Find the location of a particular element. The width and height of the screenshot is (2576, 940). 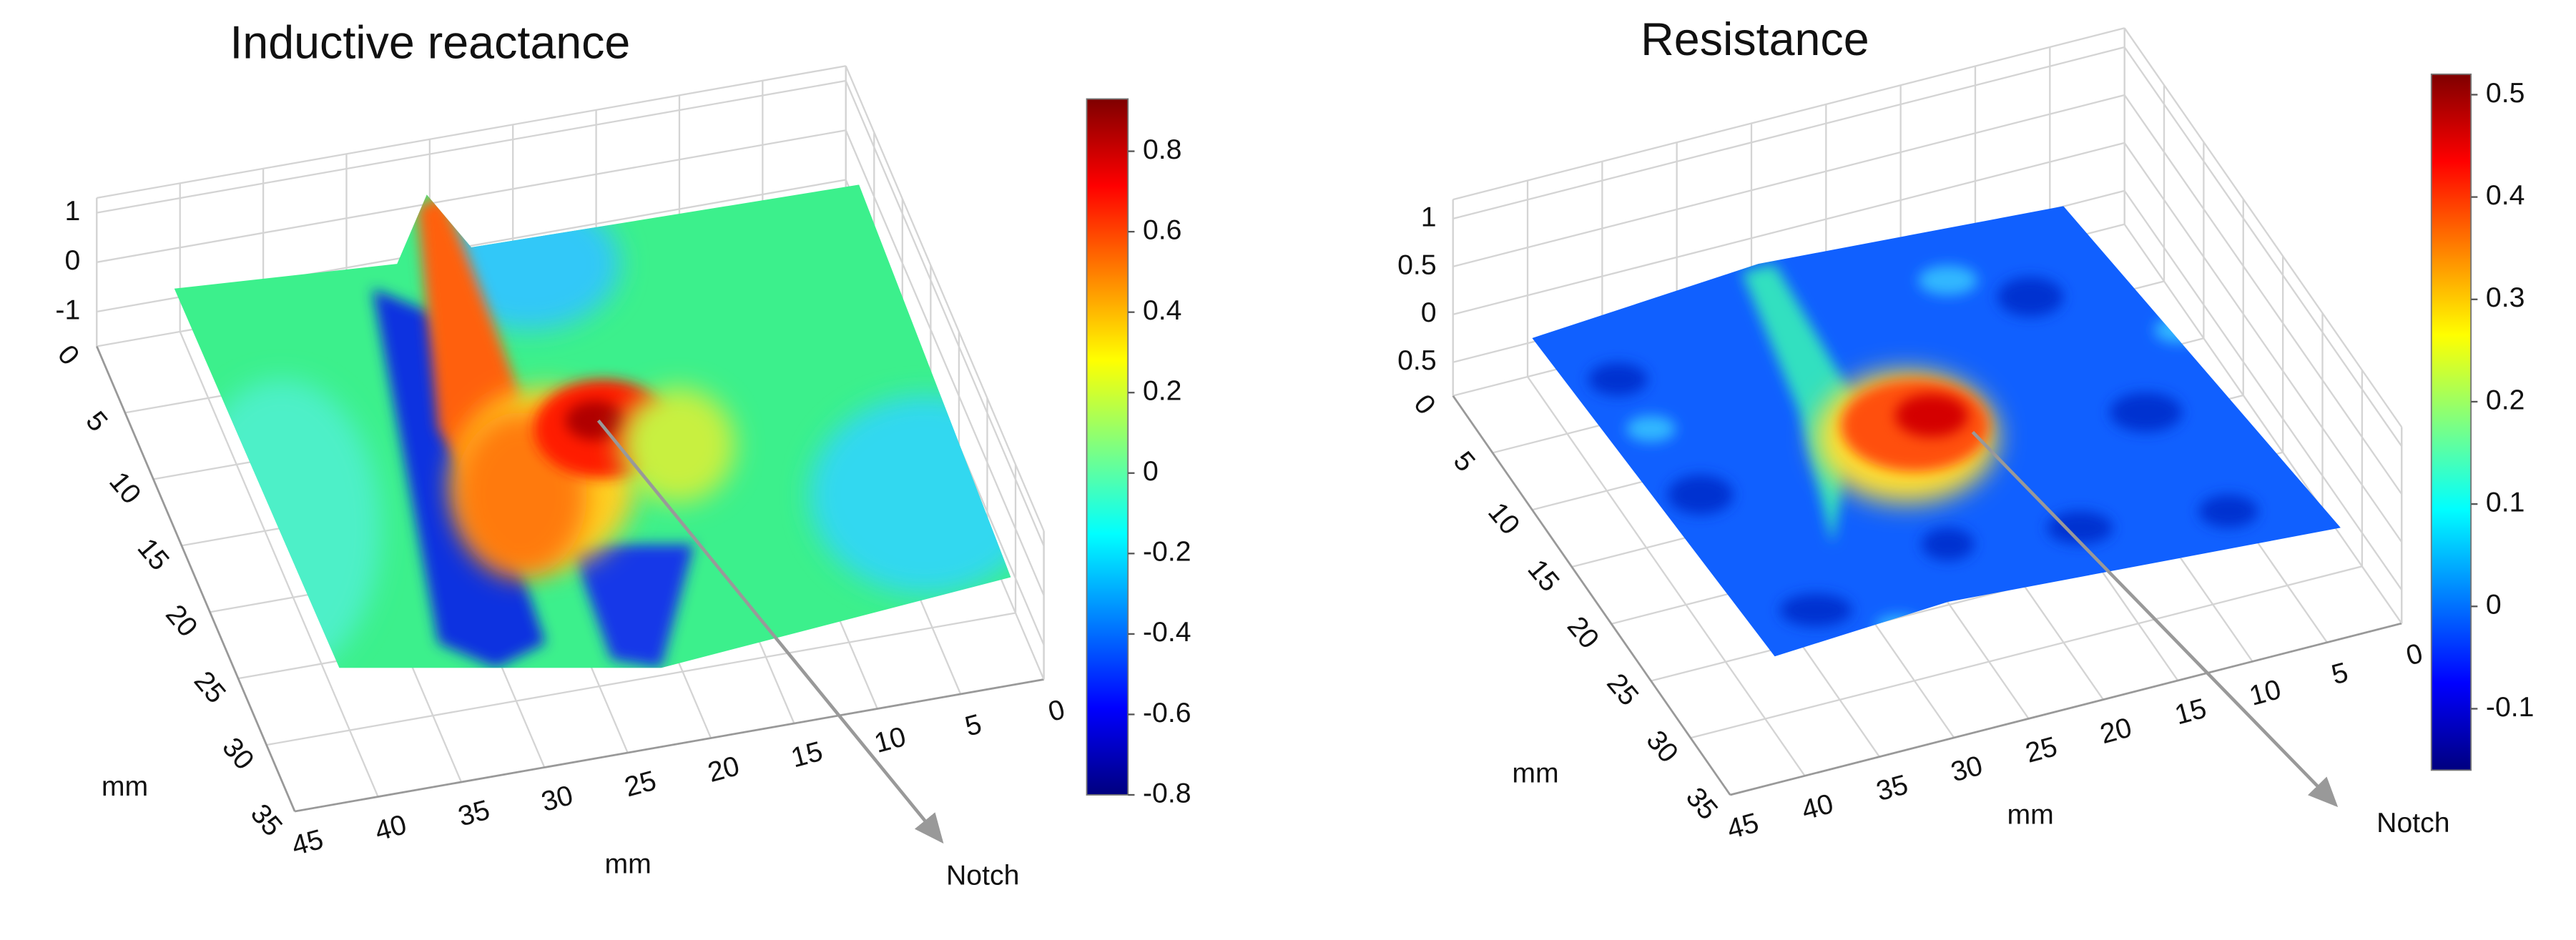

colorbar-tick-label: 0.5 is located at coordinates (2506, 94).